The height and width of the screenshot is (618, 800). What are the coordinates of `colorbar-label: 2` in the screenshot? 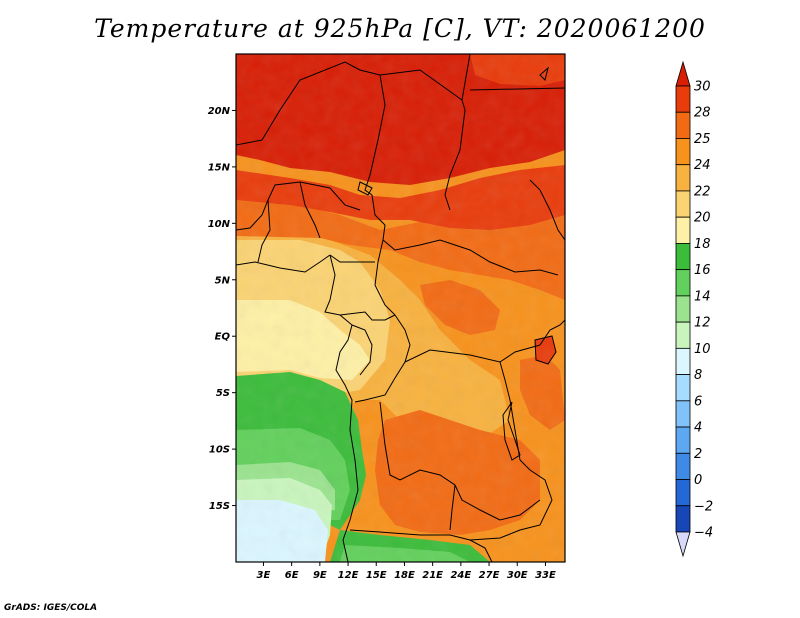 It's located at (698, 454).